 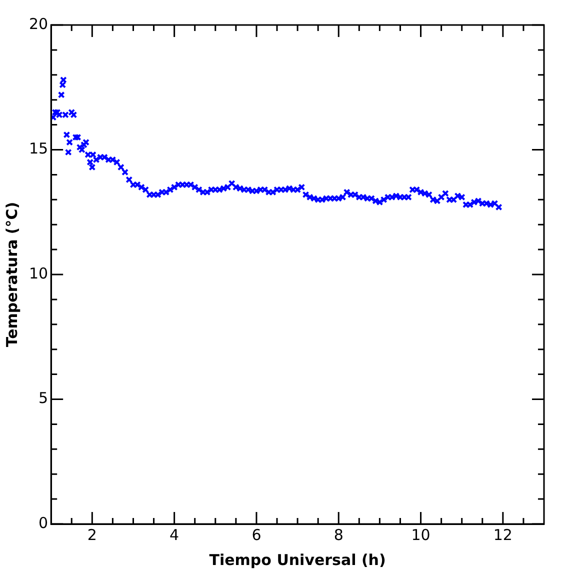 I want to click on y-tick-label: 10, so click(x=38, y=273).